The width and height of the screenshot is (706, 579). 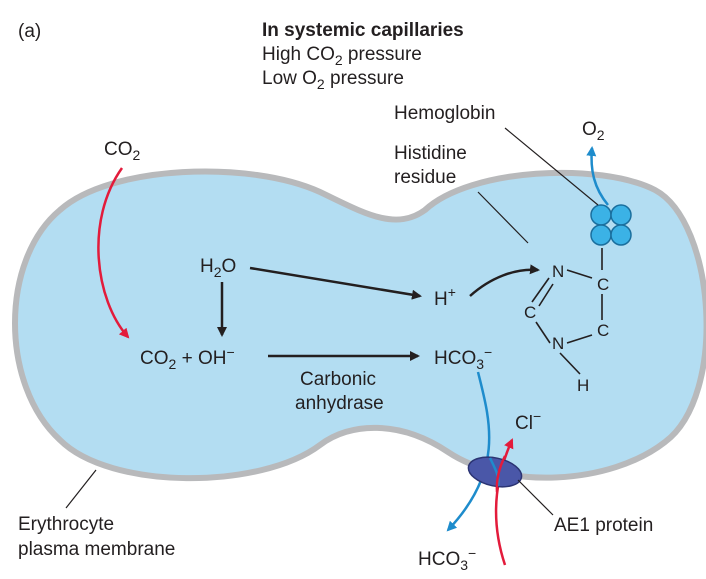 I want to click on header-high-co2: High CO2 pressure, so click(x=342, y=56).